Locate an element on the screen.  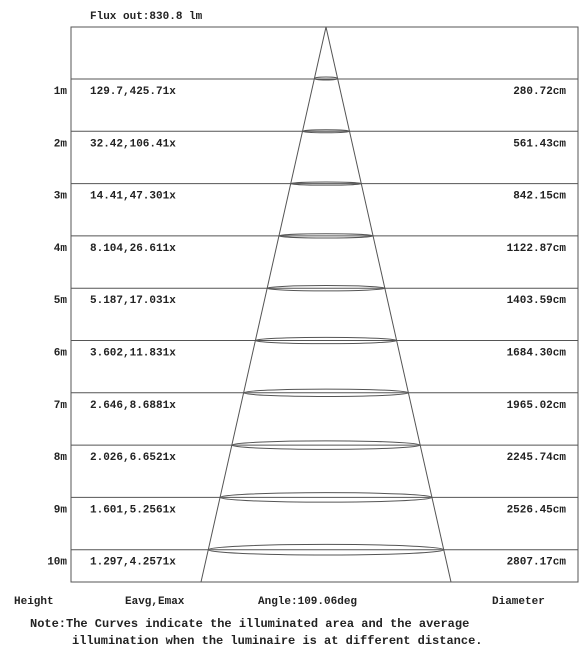
row-height-label: 4m is located at coordinates (61, 249).